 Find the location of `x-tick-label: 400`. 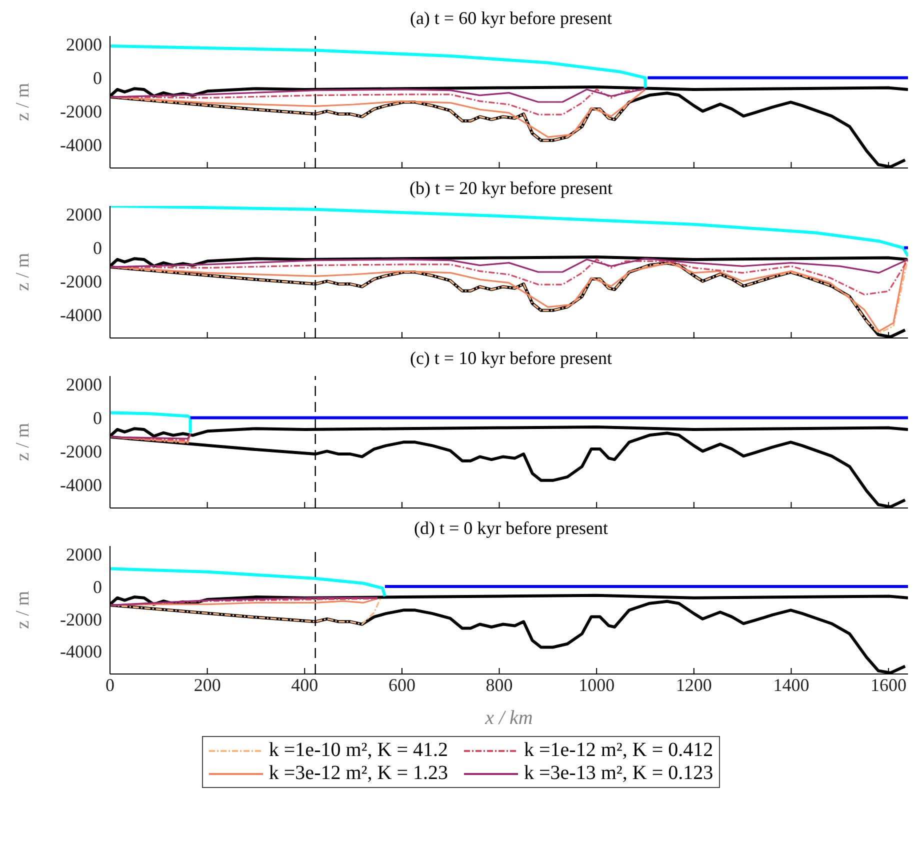

x-tick-label: 400 is located at coordinates (304, 684).